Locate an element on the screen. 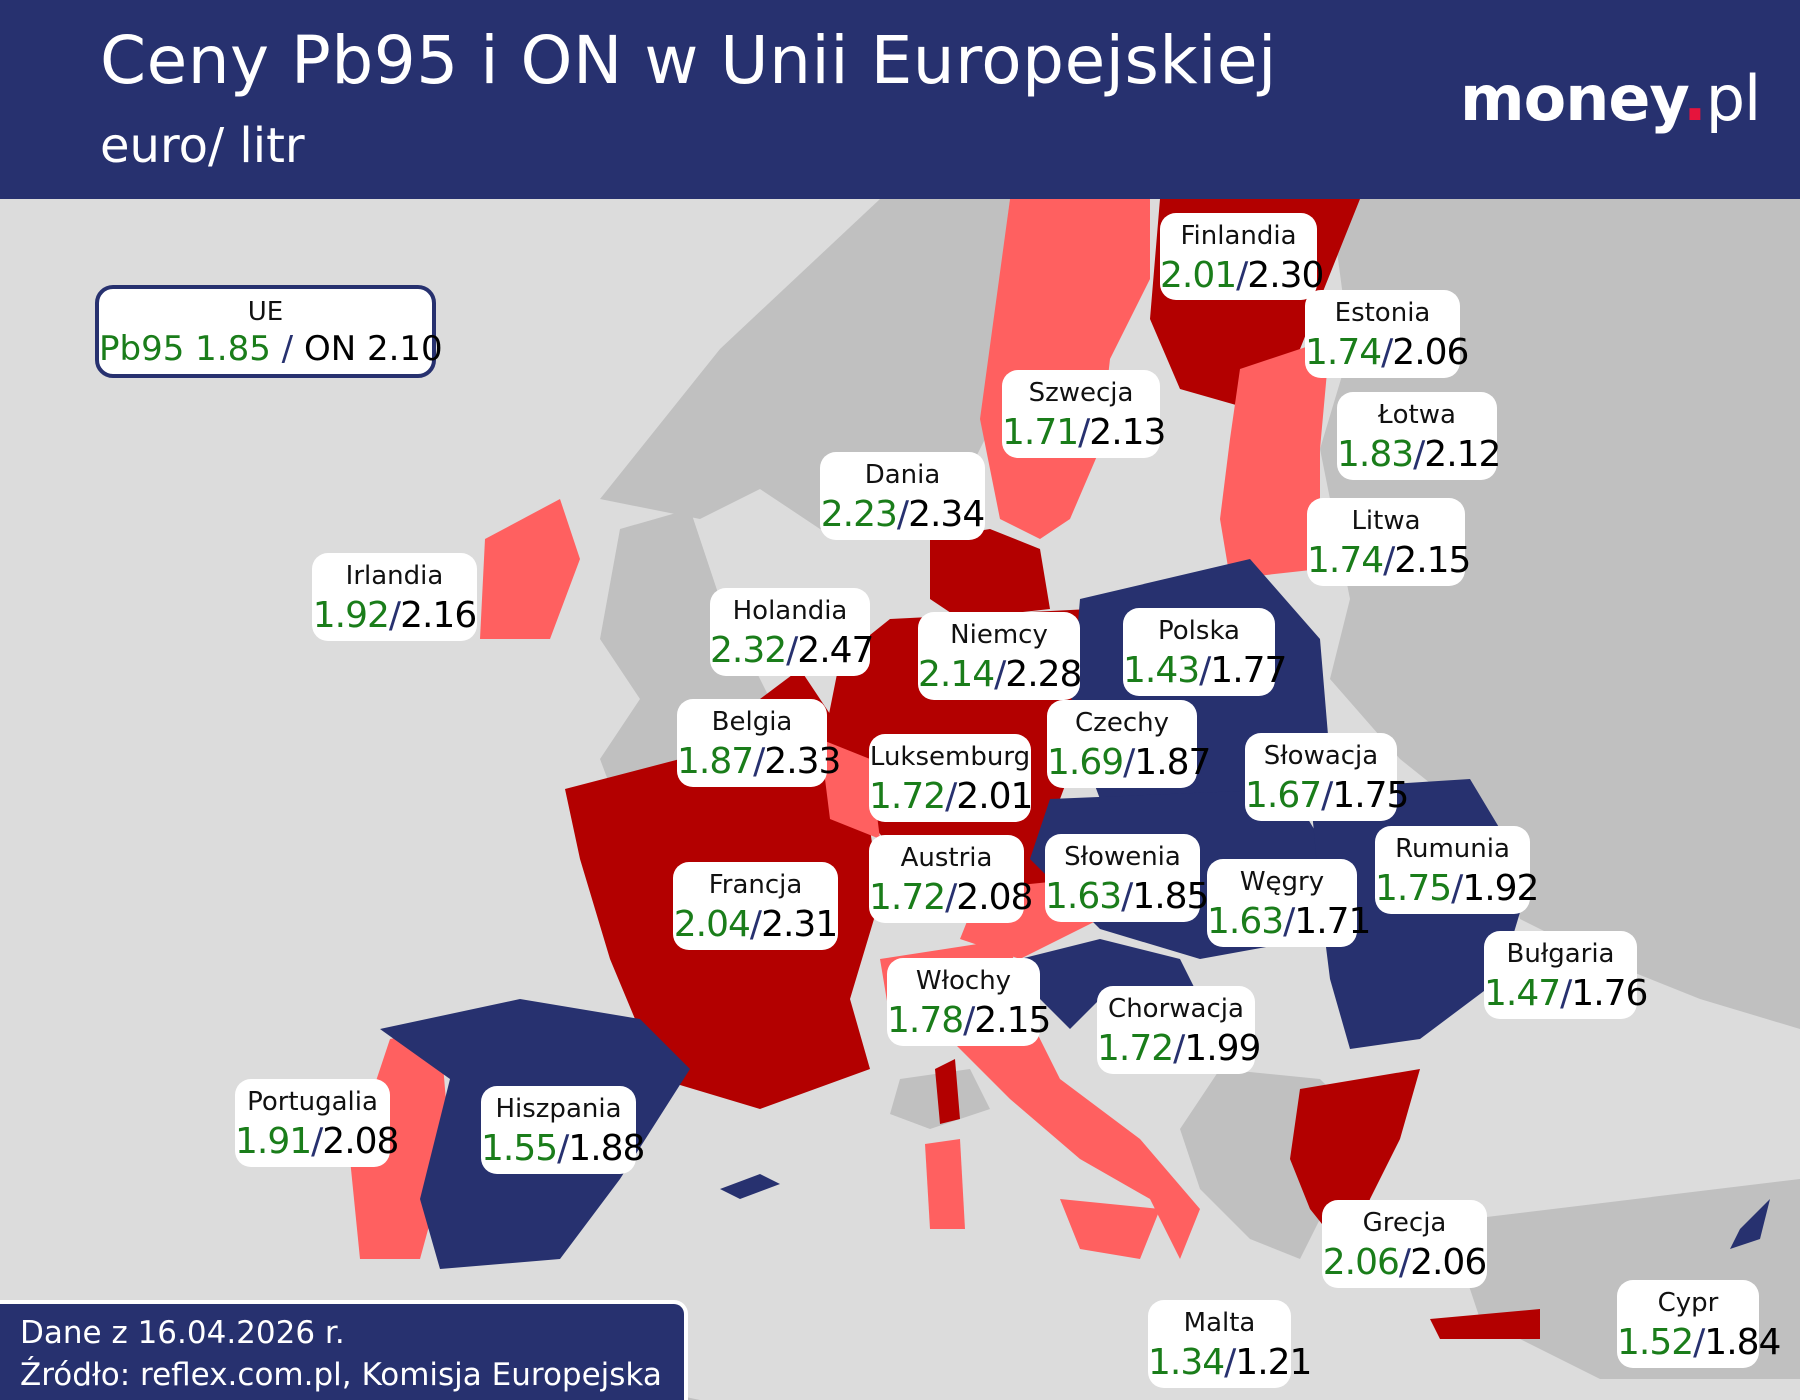  pb95-price: 1.52 is located at coordinates (1655, 1342).